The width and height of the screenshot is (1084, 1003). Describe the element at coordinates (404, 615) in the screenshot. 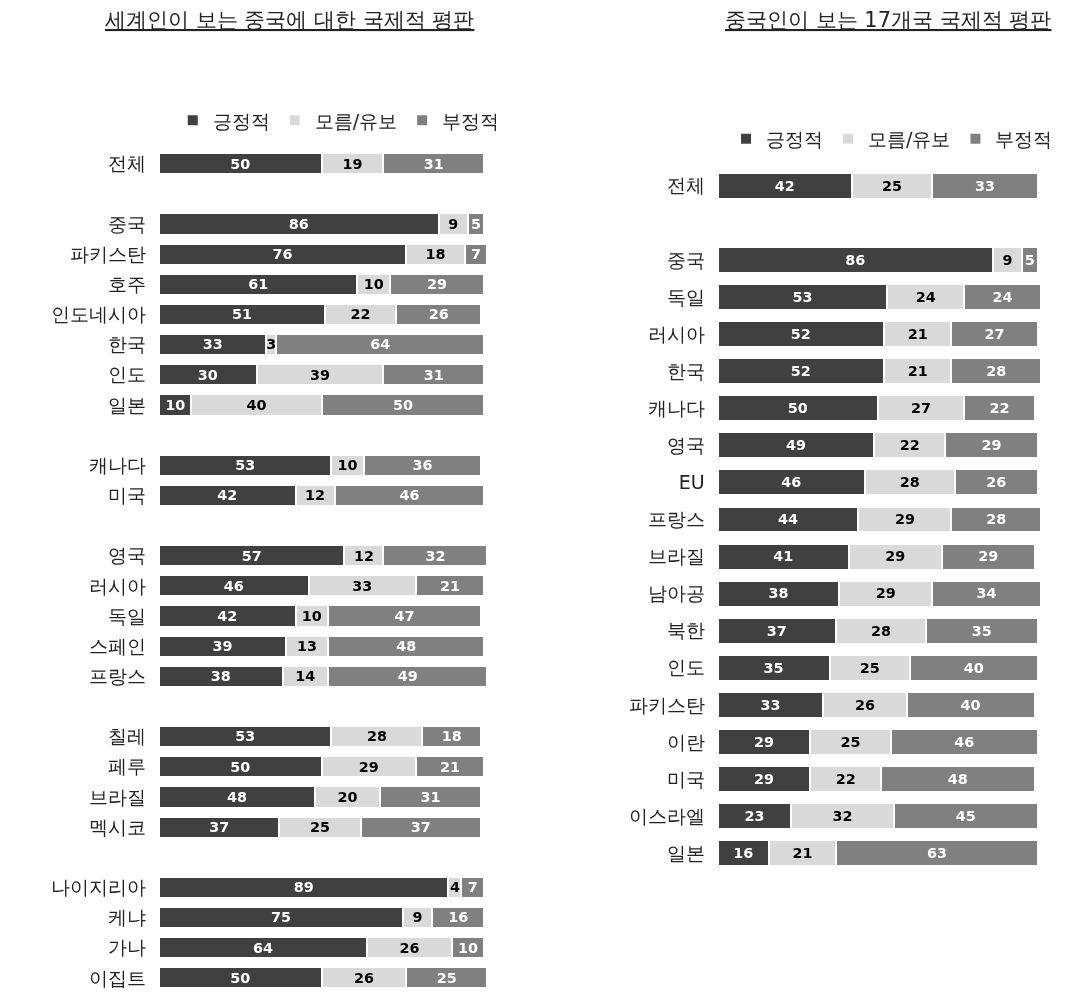

I see `data-label: 47` at that location.